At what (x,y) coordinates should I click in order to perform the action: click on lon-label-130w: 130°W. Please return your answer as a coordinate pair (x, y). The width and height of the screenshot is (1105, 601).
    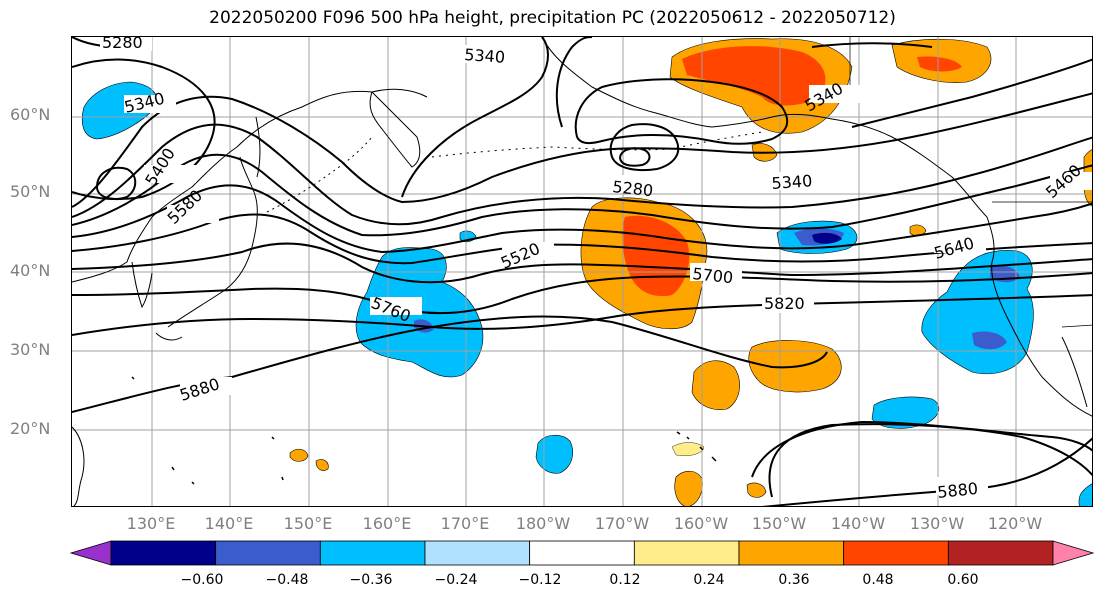
    Looking at the image, I should click on (937, 523).